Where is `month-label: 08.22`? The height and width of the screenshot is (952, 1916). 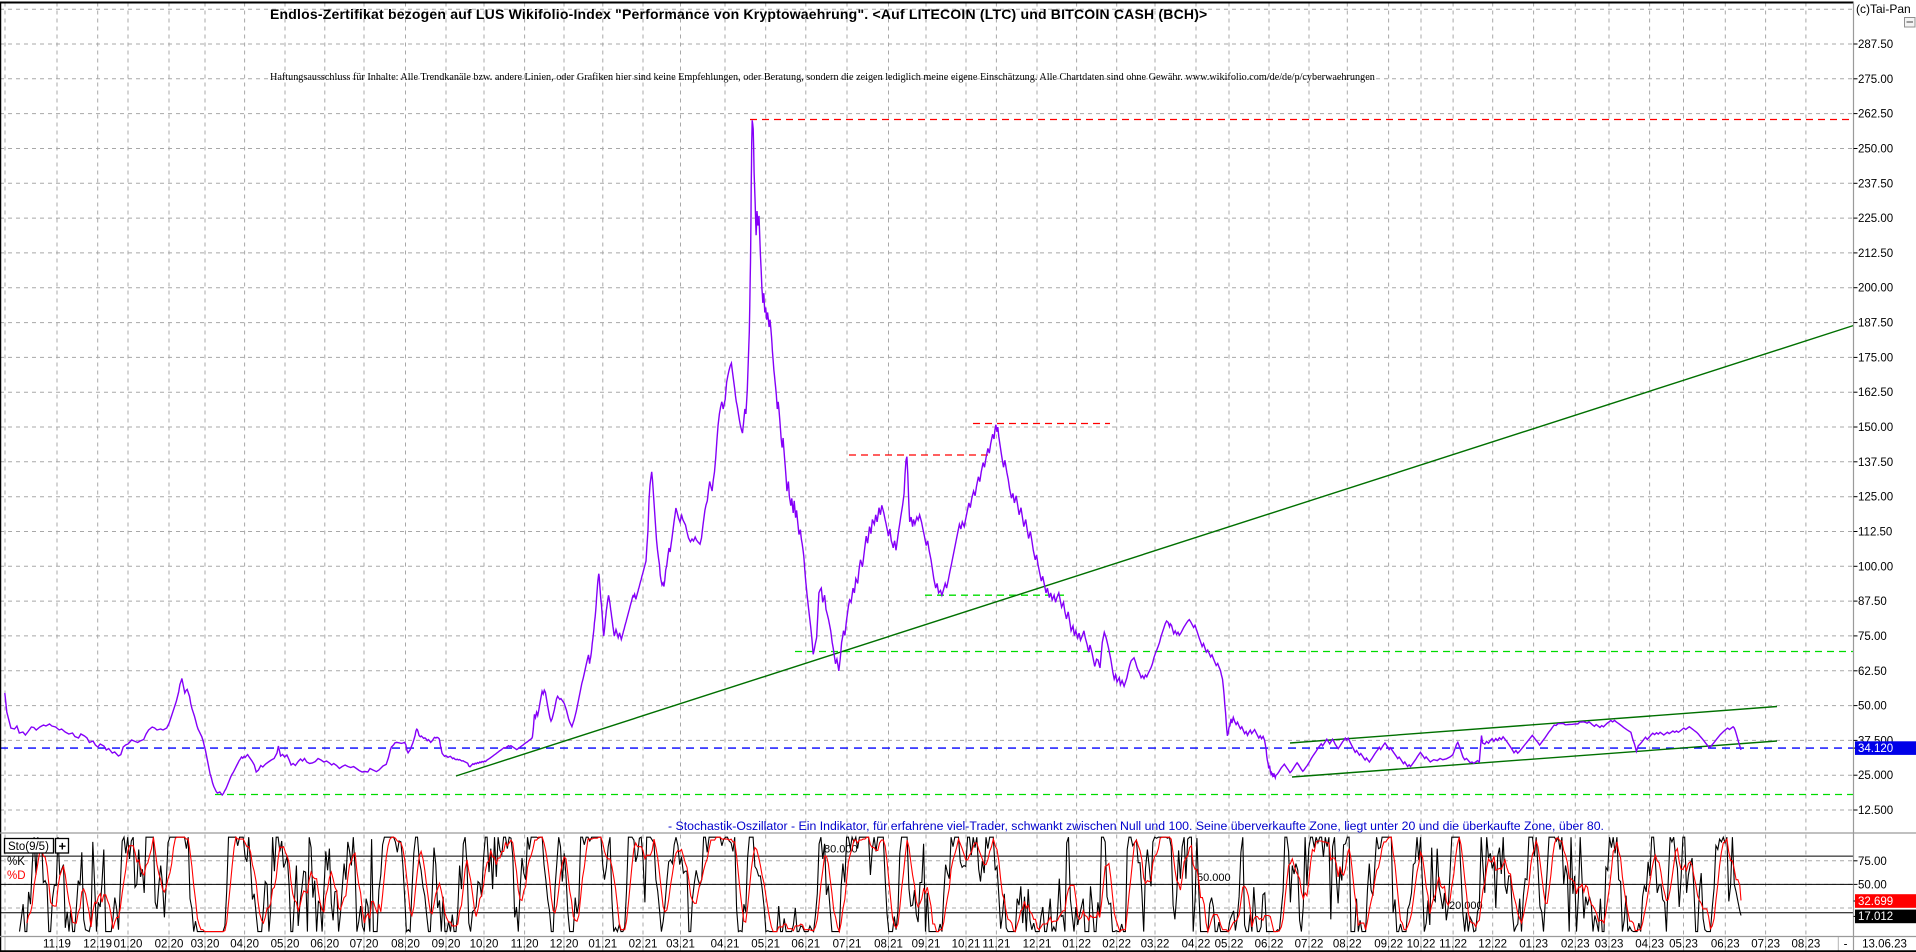
month-label: 08.22 is located at coordinates (1347, 945).